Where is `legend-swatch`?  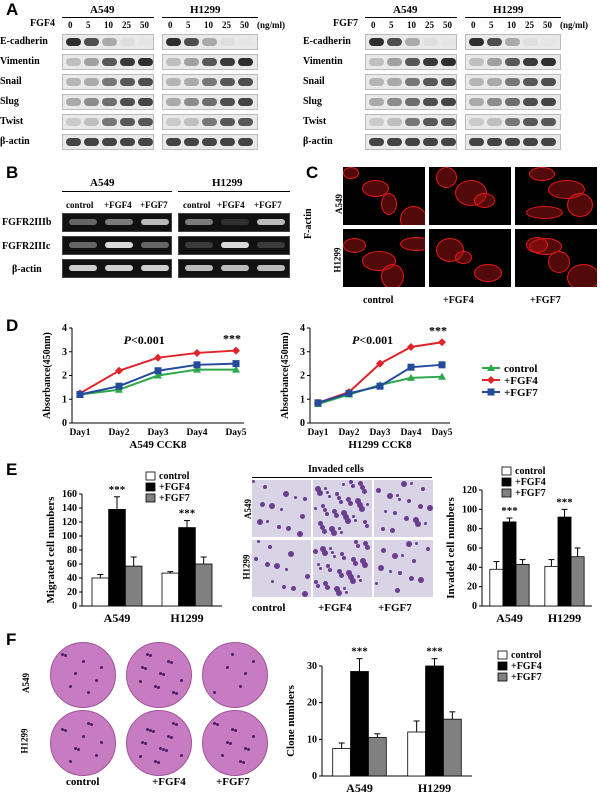 legend-swatch is located at coordinates (506, 482).